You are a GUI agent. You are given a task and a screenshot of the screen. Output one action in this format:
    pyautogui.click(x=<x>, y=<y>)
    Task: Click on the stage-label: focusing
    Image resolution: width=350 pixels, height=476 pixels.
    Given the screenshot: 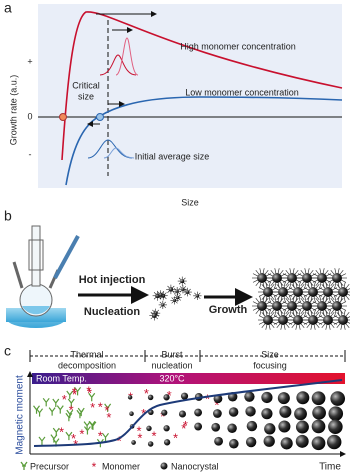 What is the action you would take?
    pyautogui.click(x=270, y=365)
    